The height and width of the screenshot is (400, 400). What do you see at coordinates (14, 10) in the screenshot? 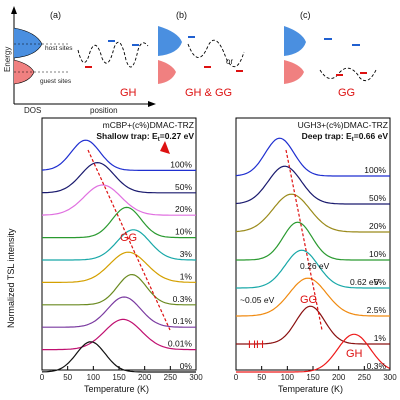
I see `energy-axis-arrow` at bounding box center [14, 10].